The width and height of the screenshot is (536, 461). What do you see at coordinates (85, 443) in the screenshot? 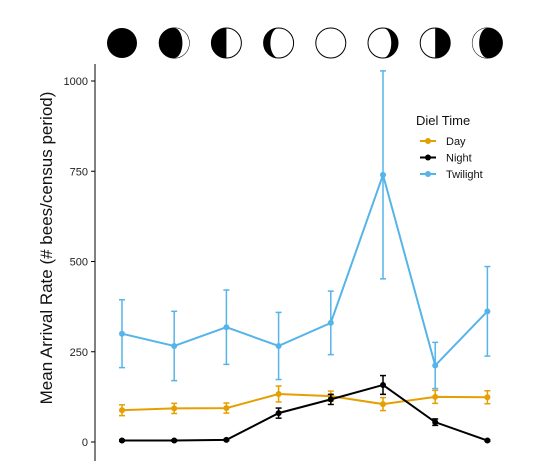
I see `y-tick-label: 0` at bounding box center [85, 443].